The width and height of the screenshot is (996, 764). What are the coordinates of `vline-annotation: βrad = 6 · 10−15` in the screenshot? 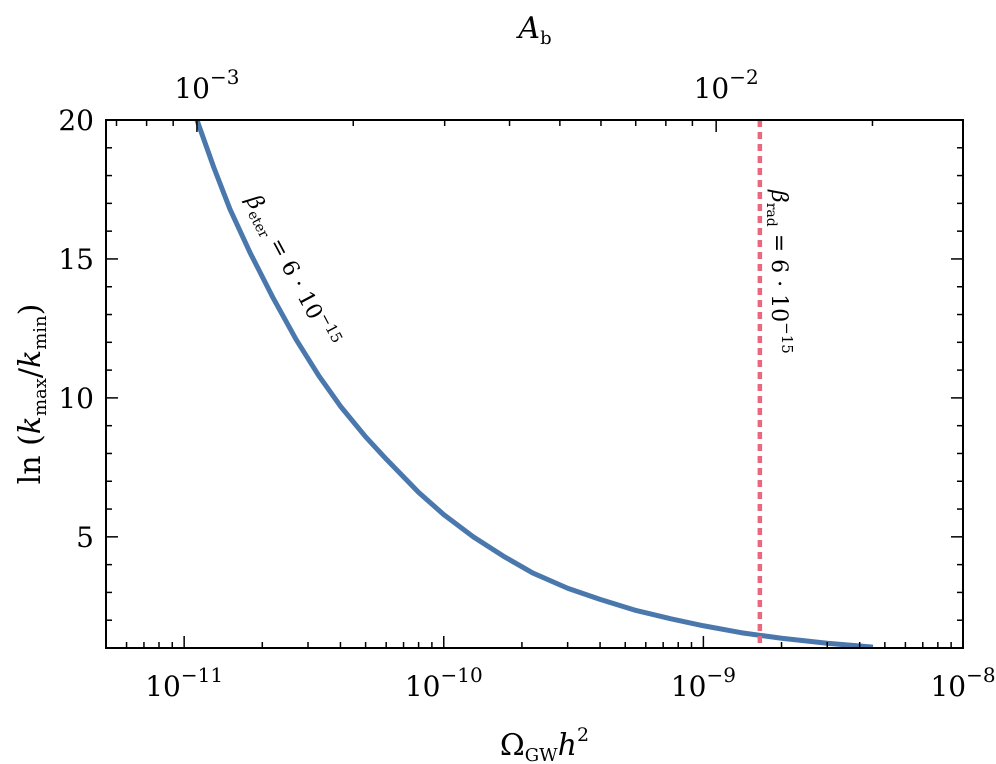 It's located at (779, 271).